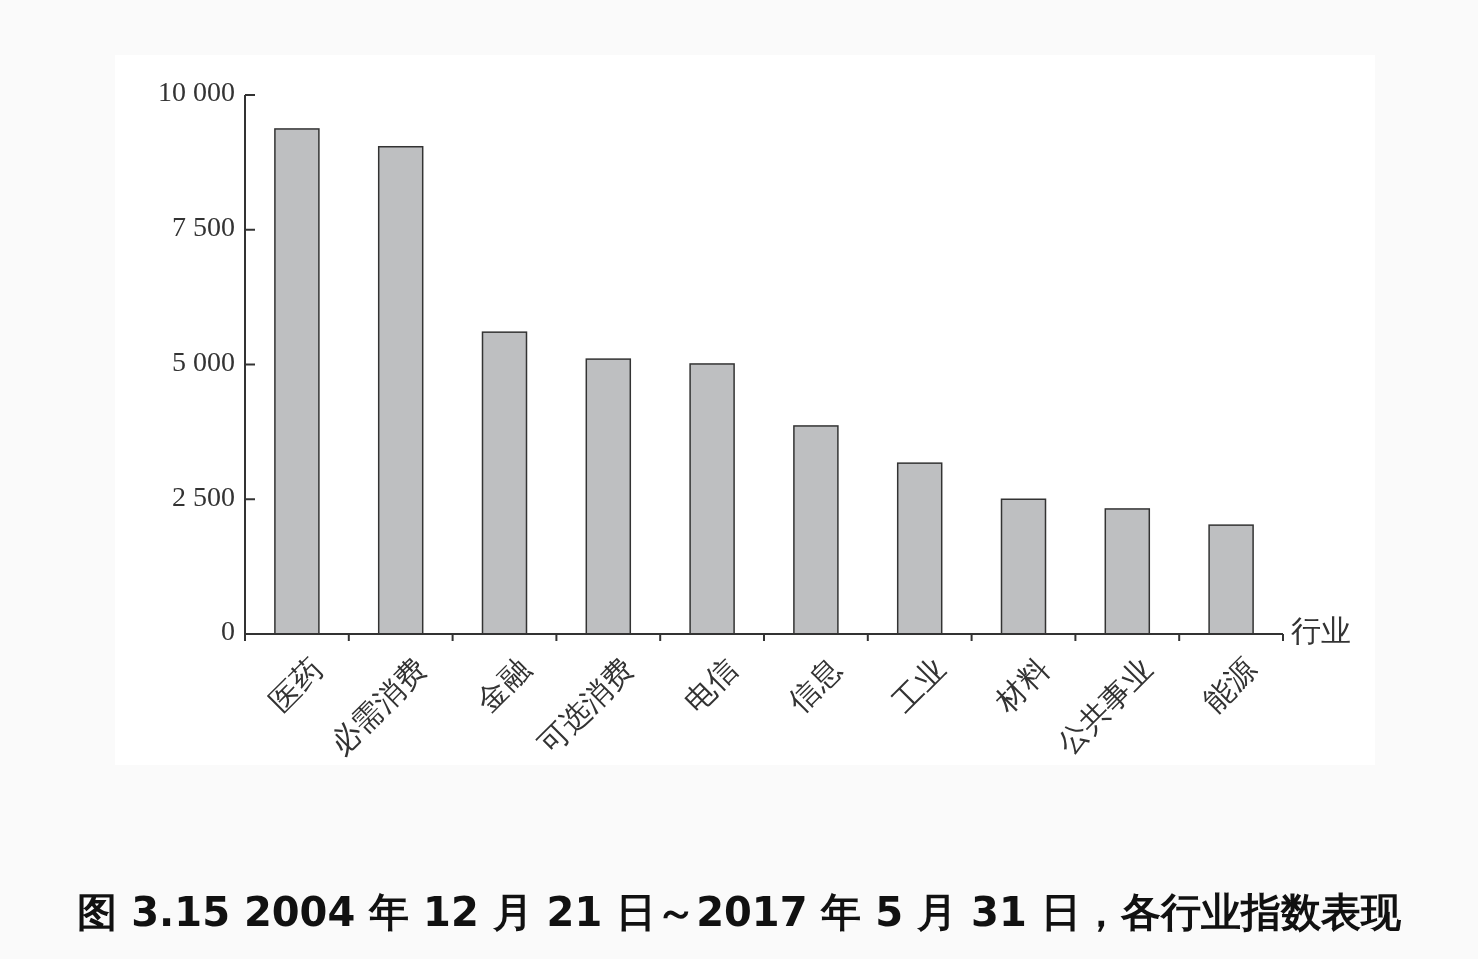  I want to click on x-tick-label: 能源, so click(1229, 685).